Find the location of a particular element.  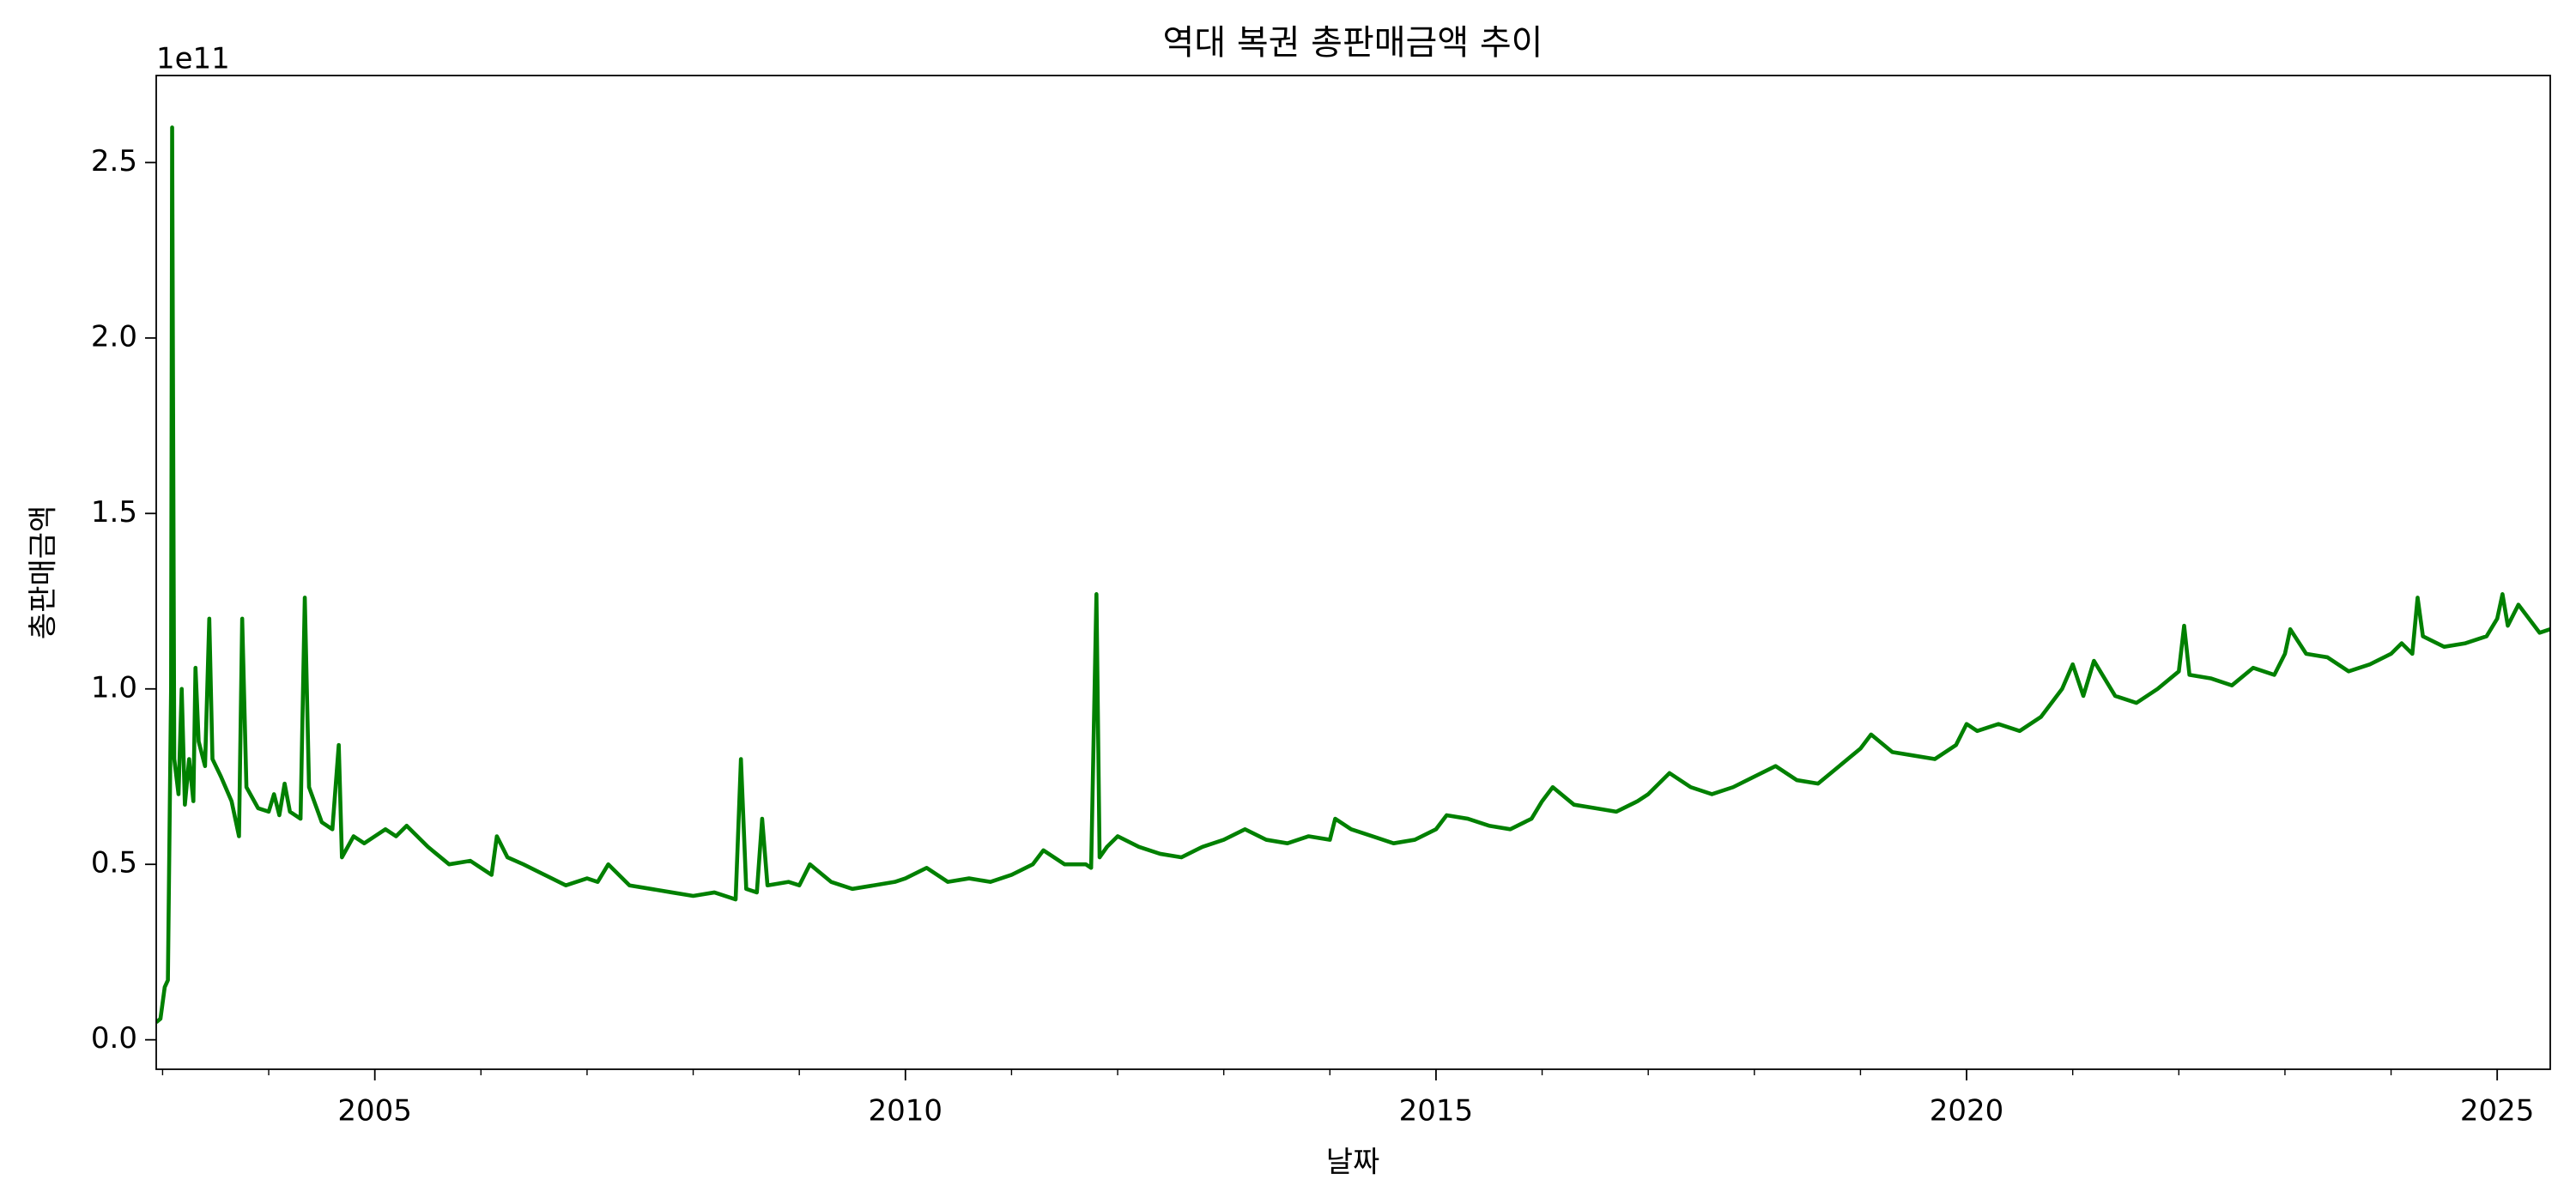

chart-title: 역대 복권 총판매금액 추이 is located at coordinates (1353, 43).